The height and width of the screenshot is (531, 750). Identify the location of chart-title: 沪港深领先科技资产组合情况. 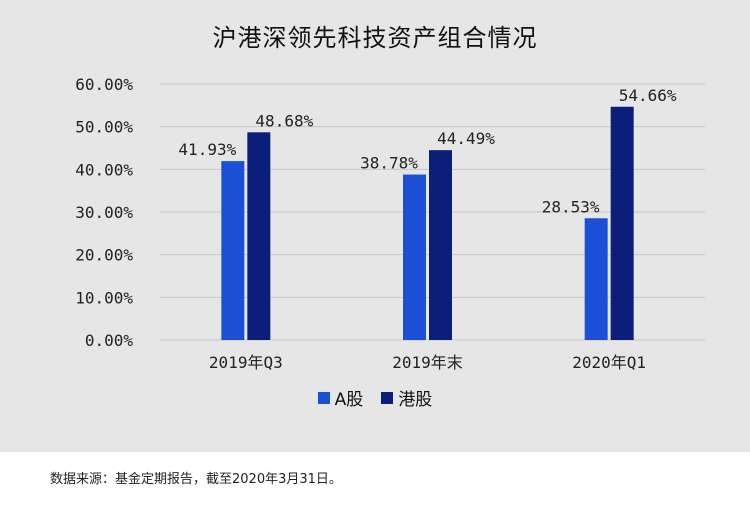
(375, 38).